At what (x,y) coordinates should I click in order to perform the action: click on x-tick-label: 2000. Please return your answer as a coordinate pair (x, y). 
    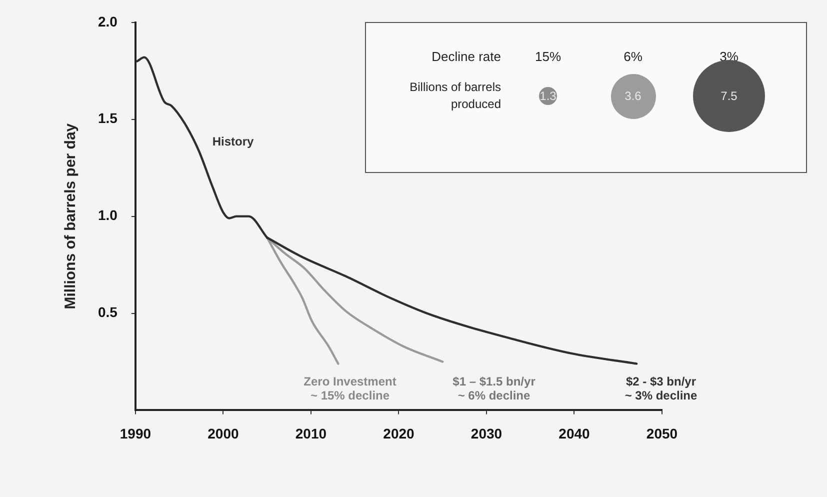
    Looking at the image, I should click on (223, 433).